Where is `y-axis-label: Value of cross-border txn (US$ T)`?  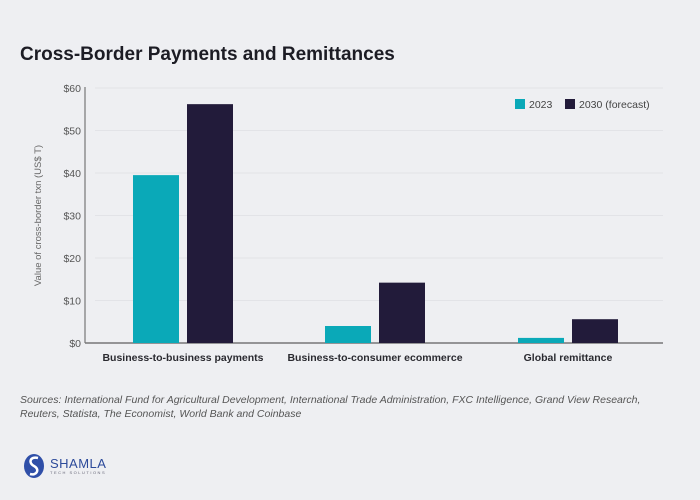 y-axis-label: Value of cross-border txn (US$ T) is located at coordinates (38, 215).